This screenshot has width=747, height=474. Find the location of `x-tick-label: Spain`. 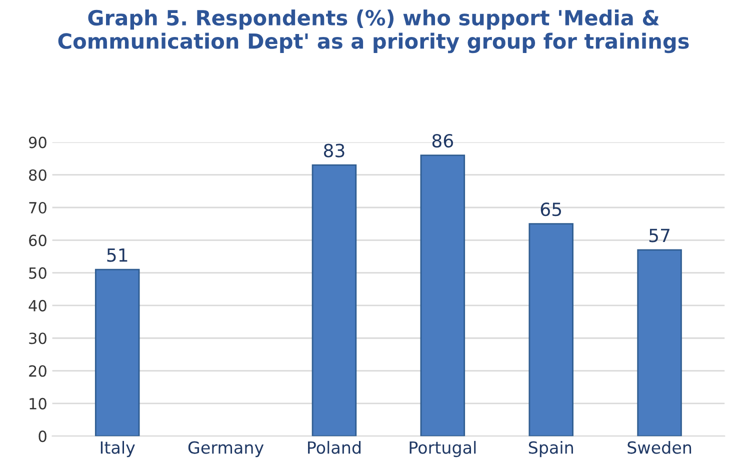

x-tick-label: Spain is located at coordinates (550, 449).